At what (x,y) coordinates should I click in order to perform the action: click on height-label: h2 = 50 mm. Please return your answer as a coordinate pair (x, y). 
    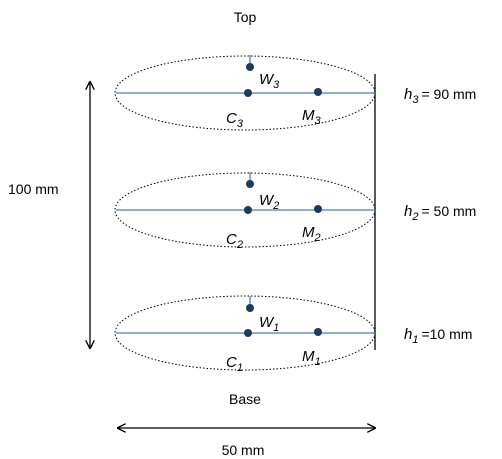
    Looking at the image, I should click on (440, 213).